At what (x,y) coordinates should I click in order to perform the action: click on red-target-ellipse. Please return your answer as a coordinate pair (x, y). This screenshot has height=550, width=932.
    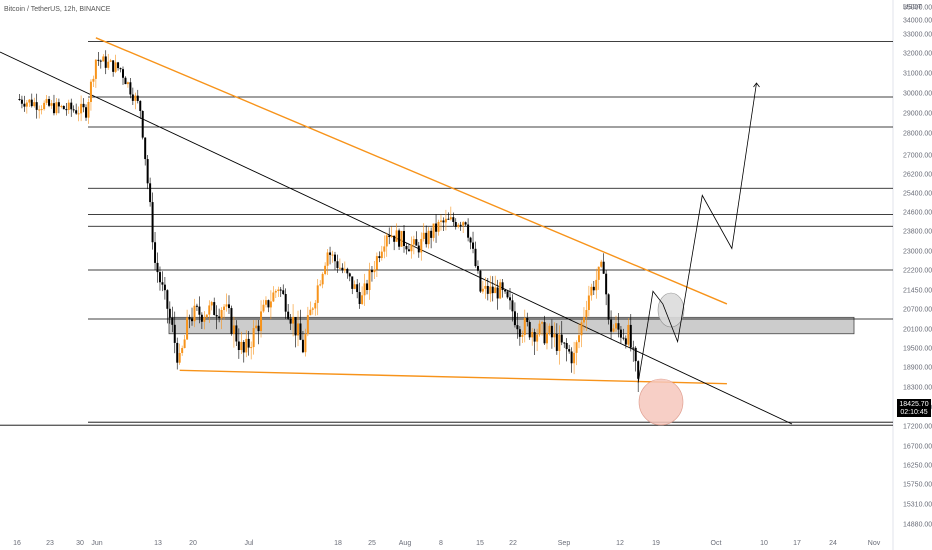
    Looking at the image, I should click on (661, 402).